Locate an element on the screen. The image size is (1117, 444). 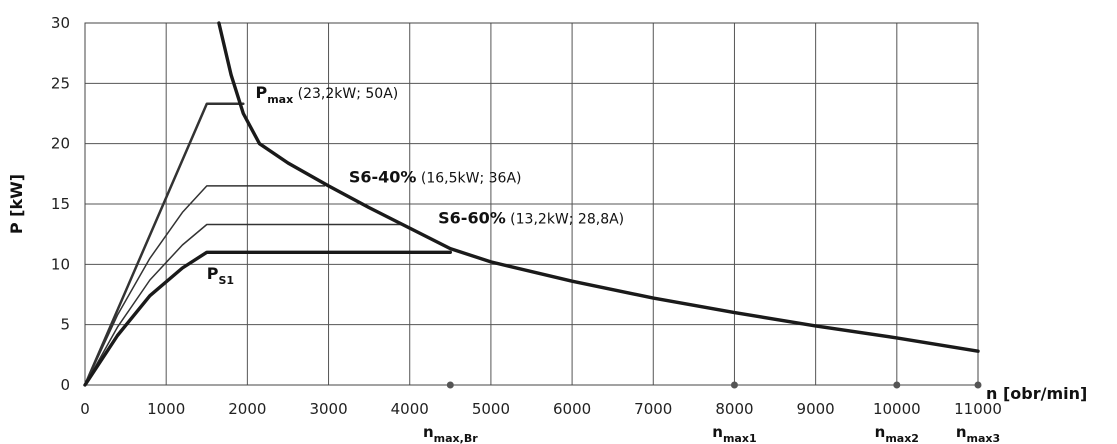
annotation-detail: (13,2kW; 28,8A) is located at coordinates (565, 219).